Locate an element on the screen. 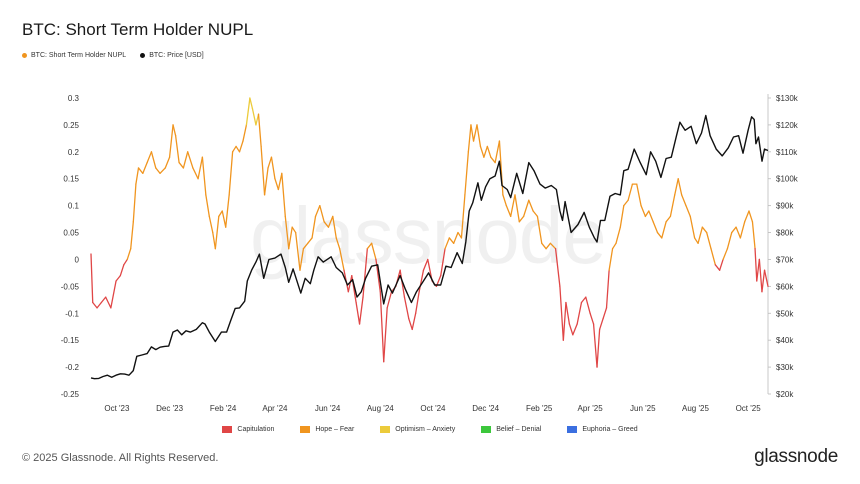 This screenshot has height=484, width=860. legend-item-nupl: BTC: Short Term Holder NUPL is located at coordinates (74, 55).